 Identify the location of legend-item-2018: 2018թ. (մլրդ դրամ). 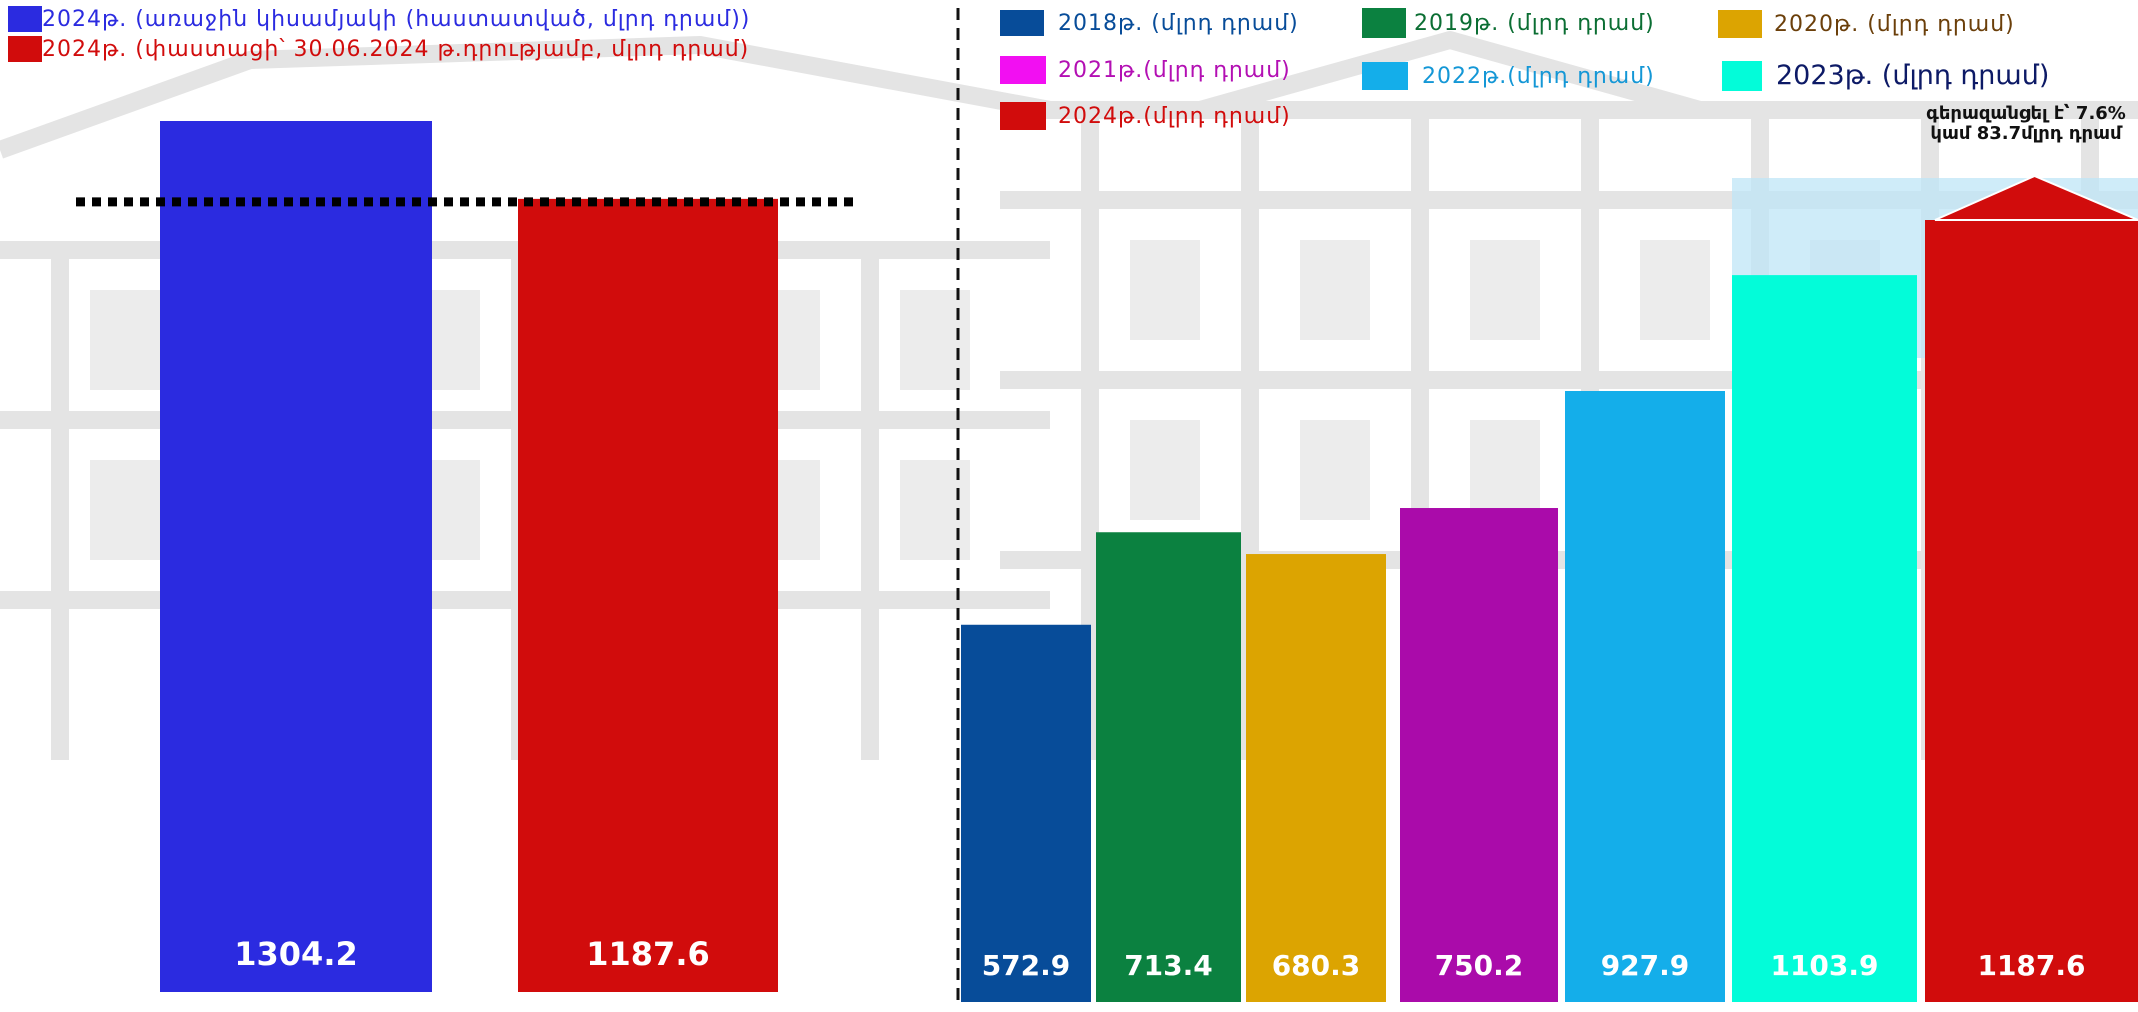
(1149, 23).